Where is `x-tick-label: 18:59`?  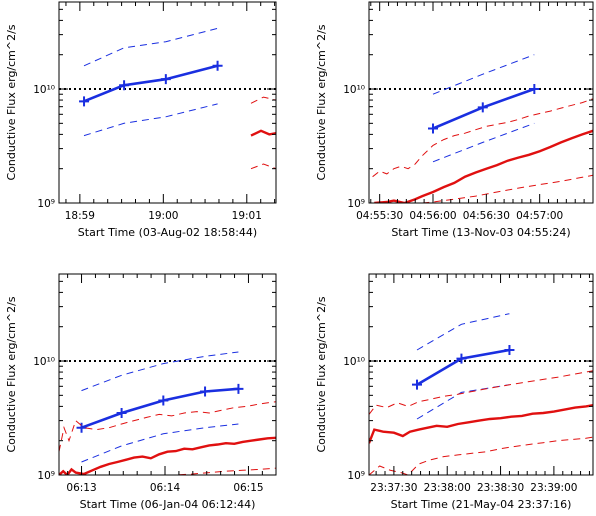 x-tick-label: 18:59 is located at coordinates (80, 216).